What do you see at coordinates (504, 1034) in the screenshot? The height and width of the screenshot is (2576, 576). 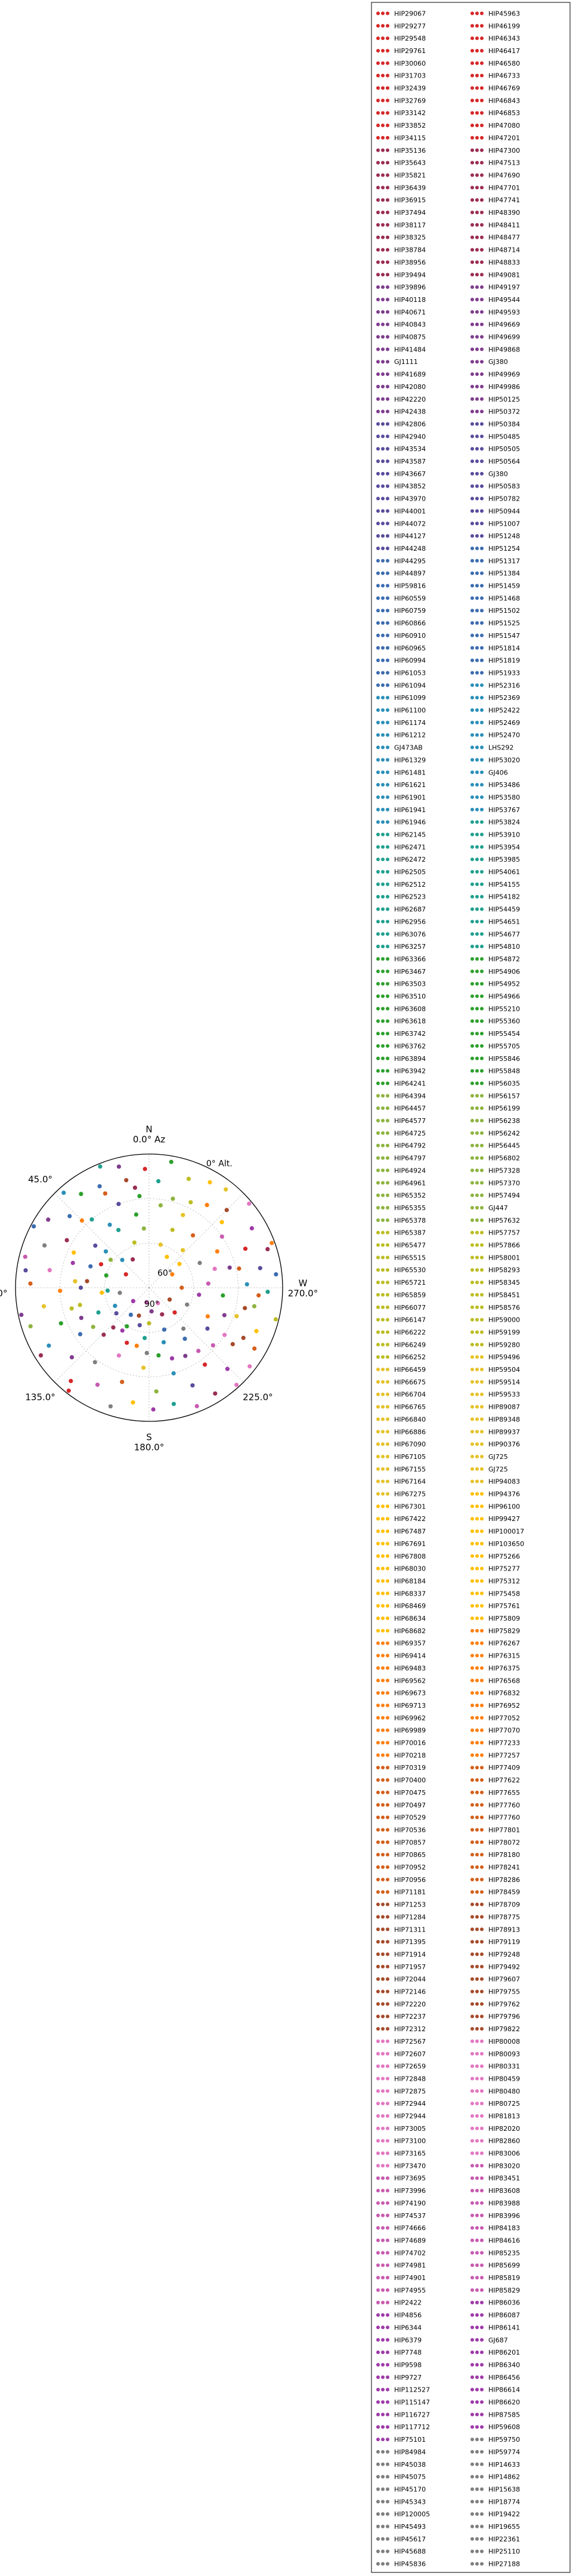 I see `legend-entry-label: HIP55454` at bounding box center [504, 1034].